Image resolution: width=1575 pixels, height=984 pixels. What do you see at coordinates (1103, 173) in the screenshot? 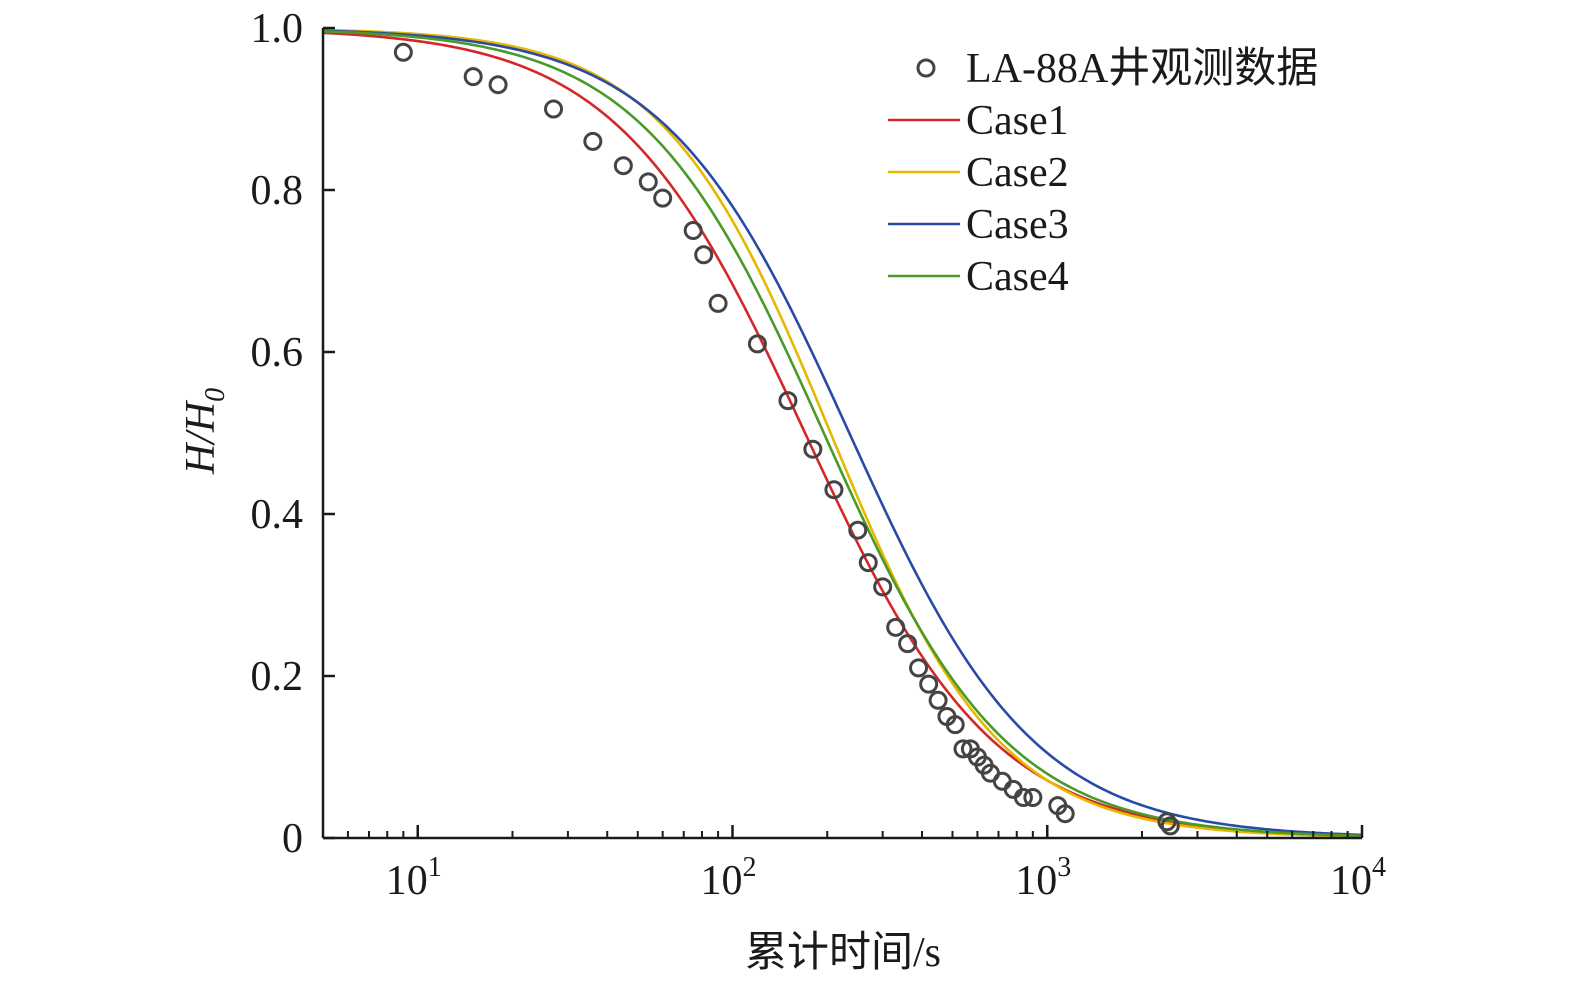
I see `legend: LA-88A井观测数据 Case1 Case2 Case3 Case4` at bounding box center [1103, 173].